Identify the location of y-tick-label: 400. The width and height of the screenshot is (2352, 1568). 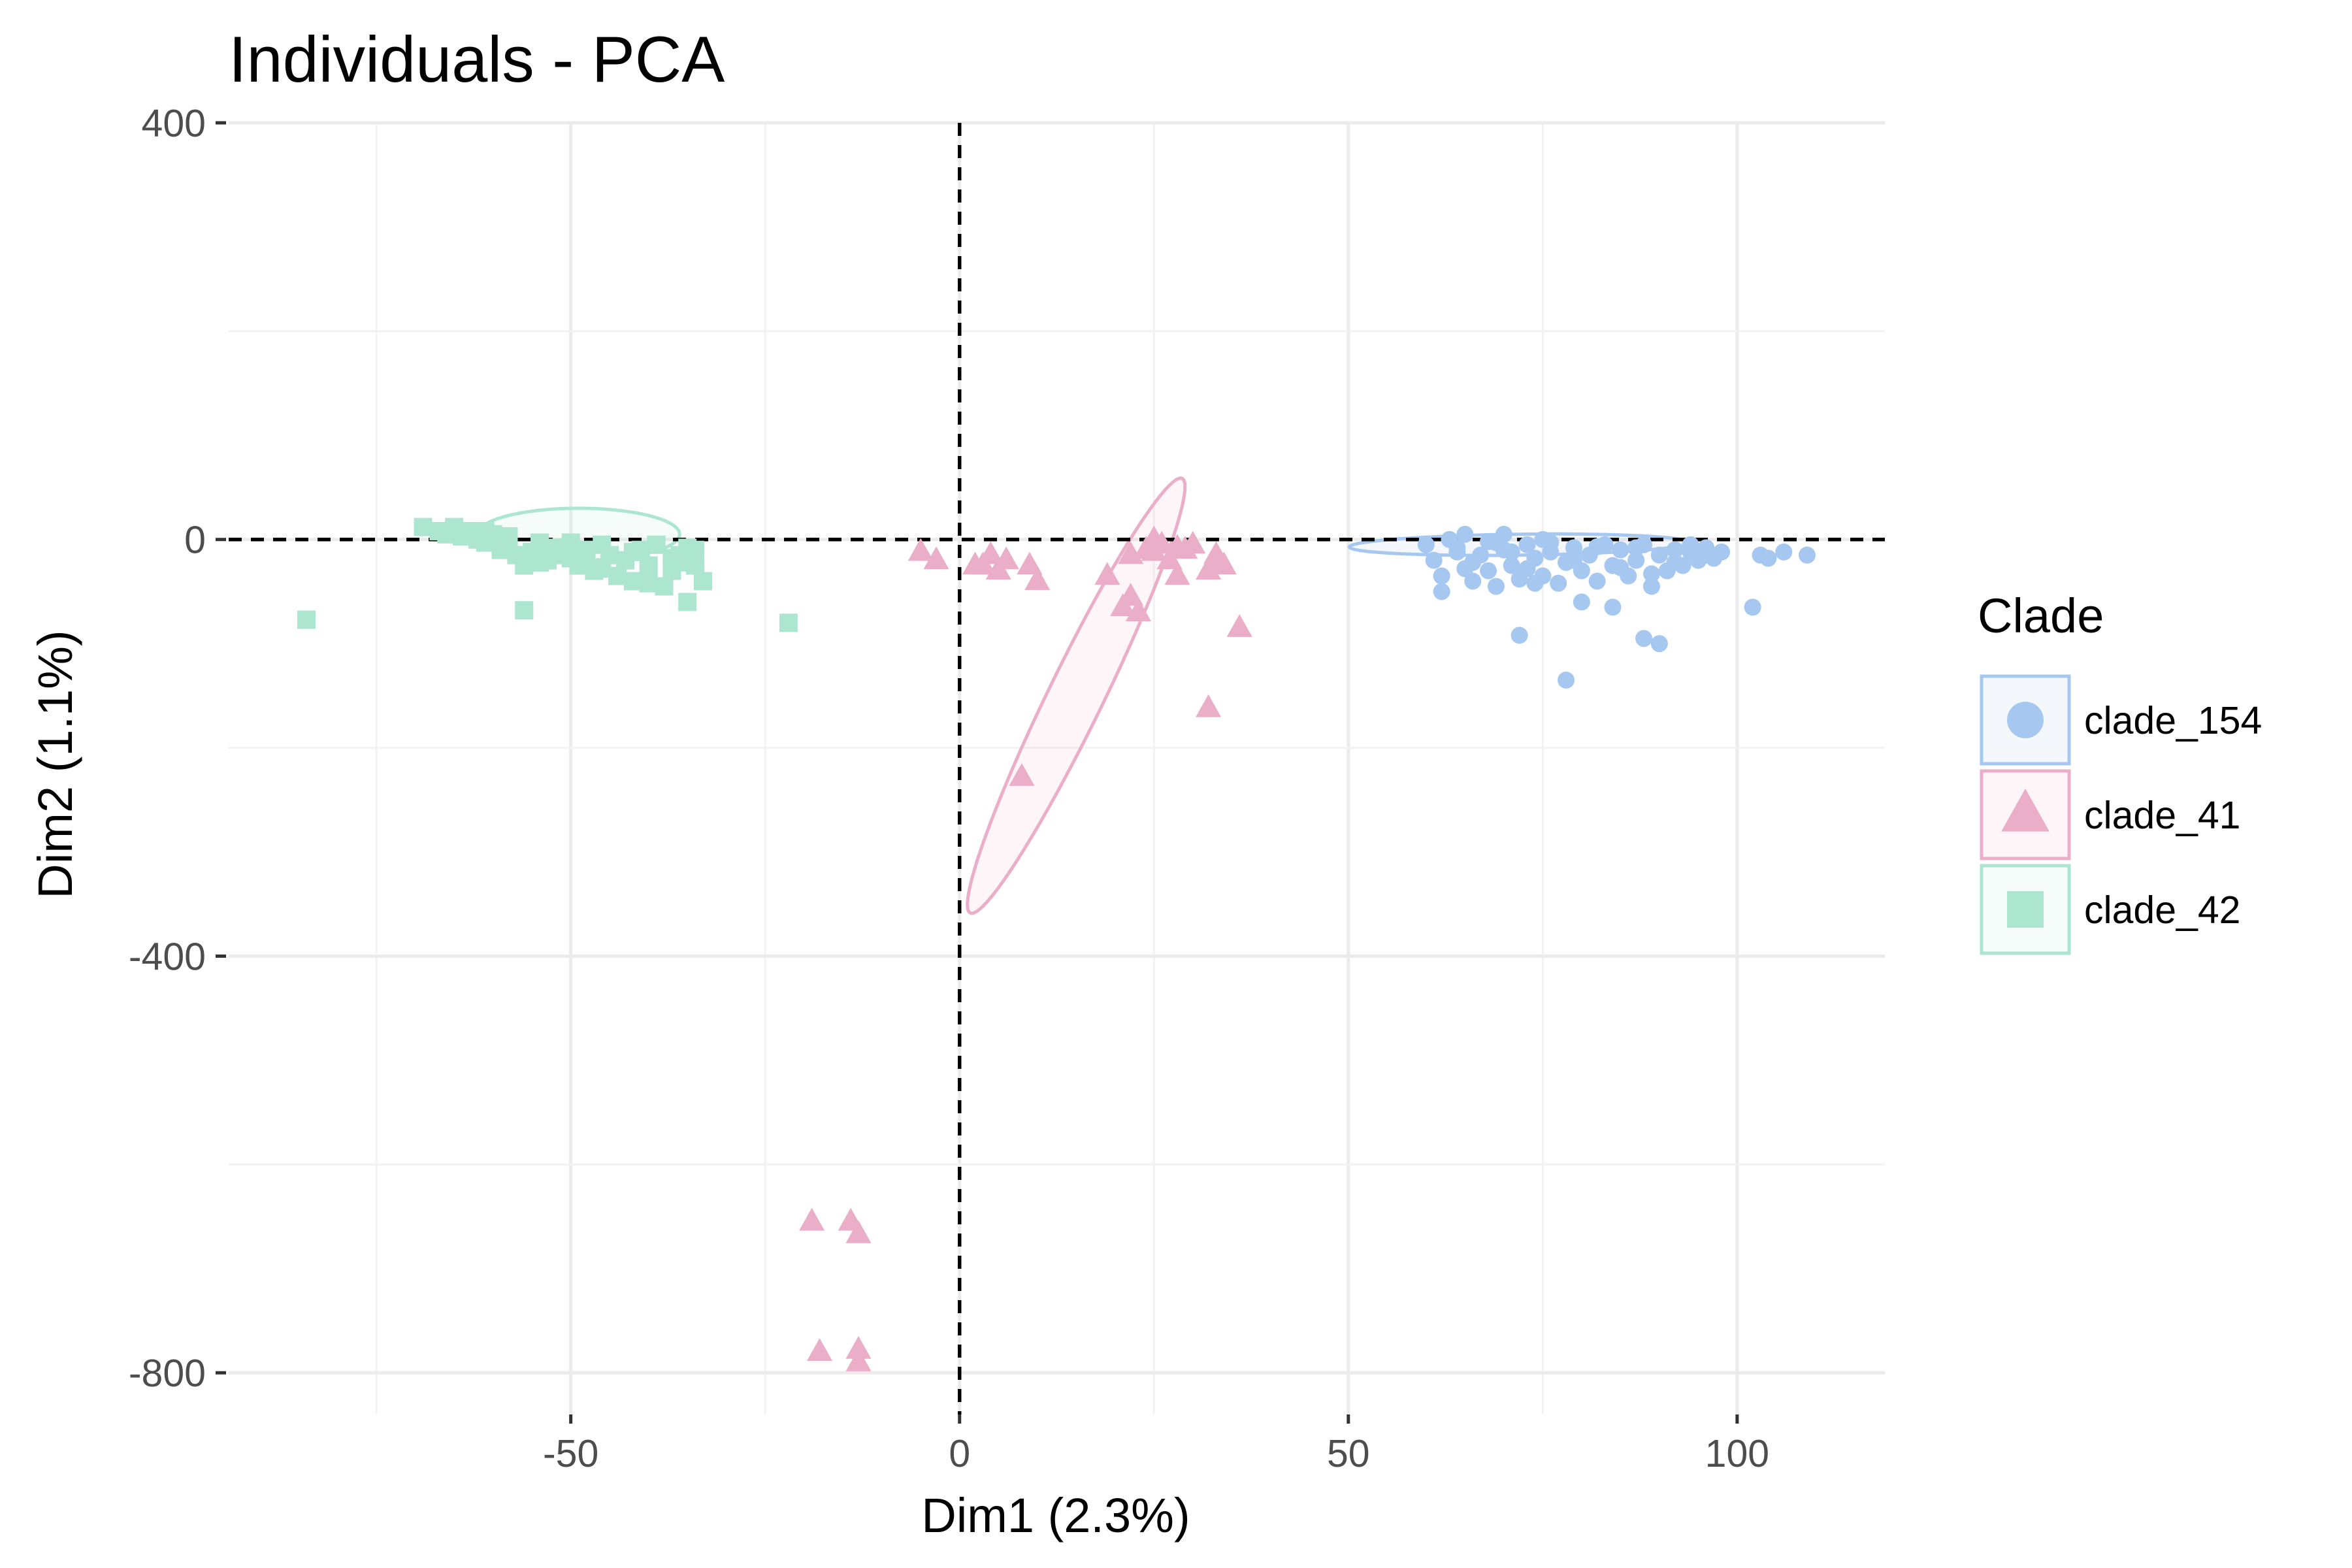
(174, 123).